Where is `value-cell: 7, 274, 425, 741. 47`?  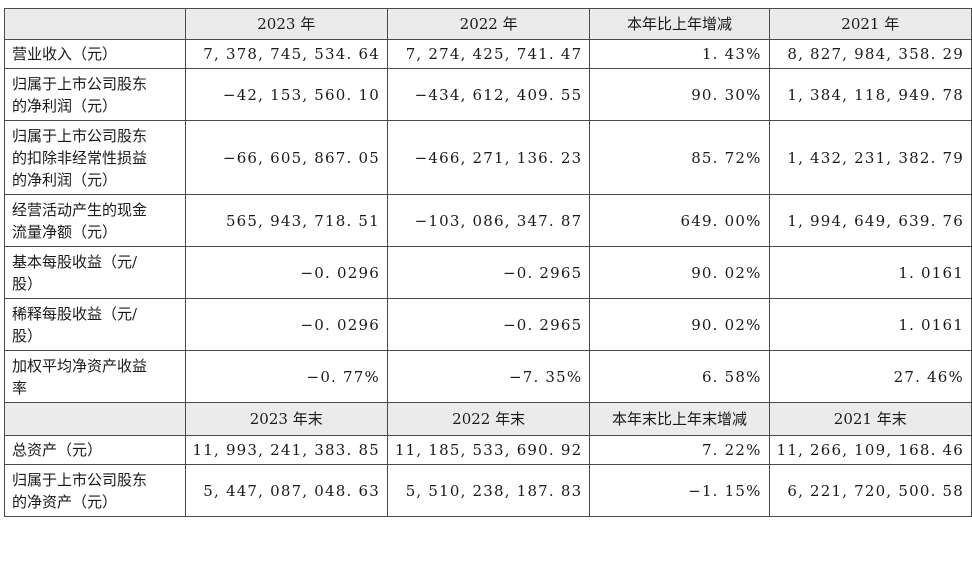
value-cell: 7, 274, 425, 741. 47 is located at coordinates (488, 54).